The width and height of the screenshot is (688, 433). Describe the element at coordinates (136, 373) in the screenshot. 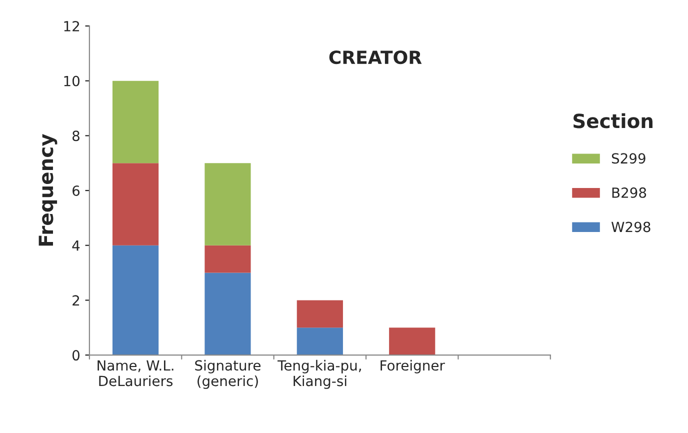

I see `x-tick-label: Name, W.L. DeLauriers` at that location.